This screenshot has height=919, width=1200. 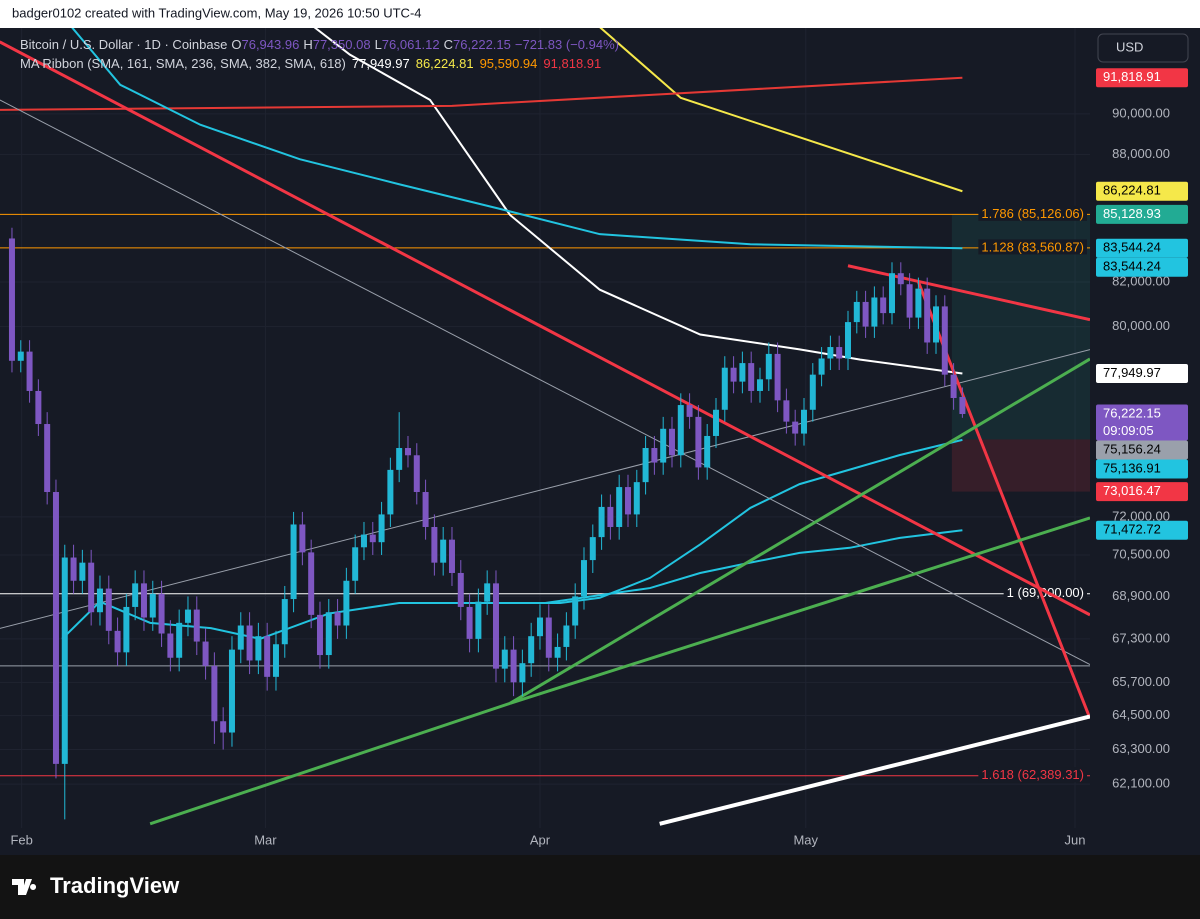 What do you see at coordinates (1132, 448) in the screenshot?
I see `price-label-text: 75,156.24` at bounding box center [1132, 448].